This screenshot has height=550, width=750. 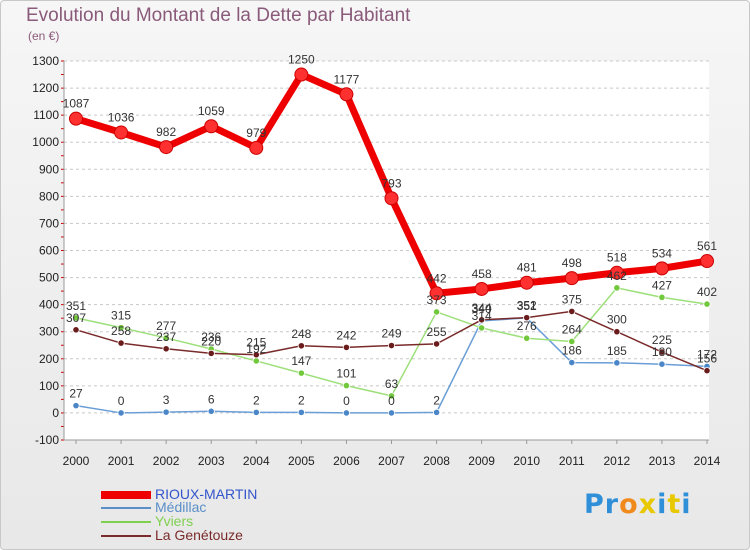 I want to click on data-label: 307, so click(x=76, y=318).